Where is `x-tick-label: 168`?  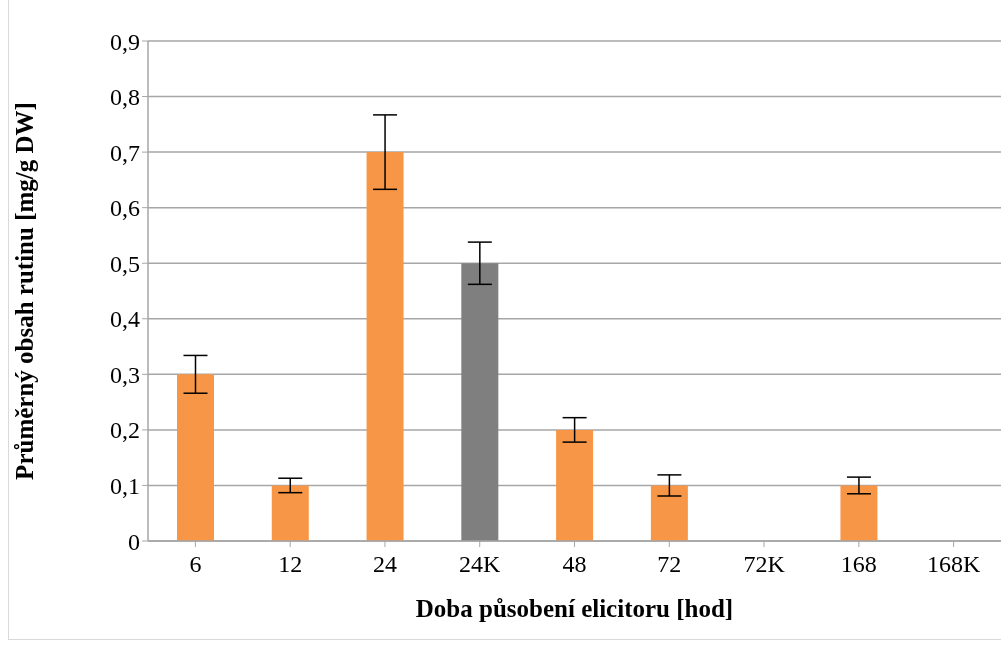 x-tick-label: 168 is located at coordinates (858, 564).